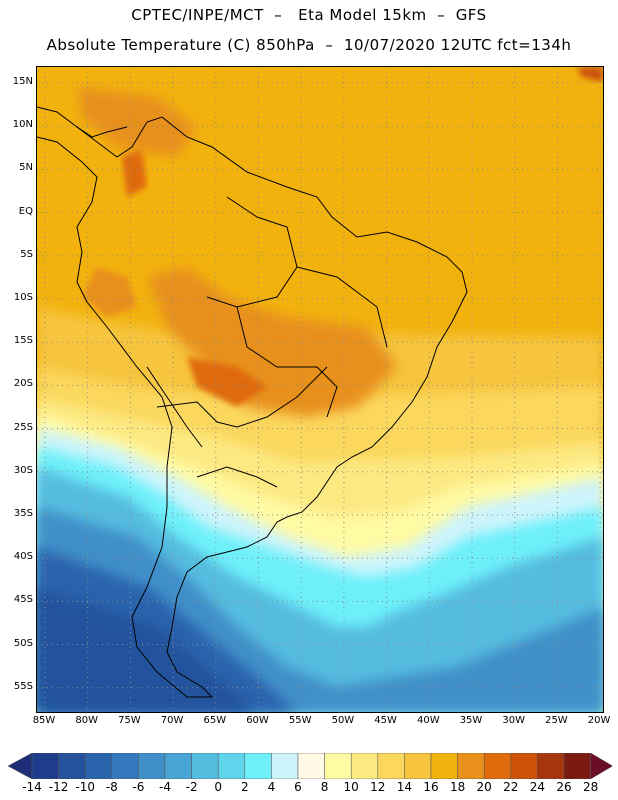 The height and width of the screenshot is (800, 618). What do you see at coordinates (22, 125) in the screenshot?
I see `latitude-label: 10N` at bounding box center [22, 125].